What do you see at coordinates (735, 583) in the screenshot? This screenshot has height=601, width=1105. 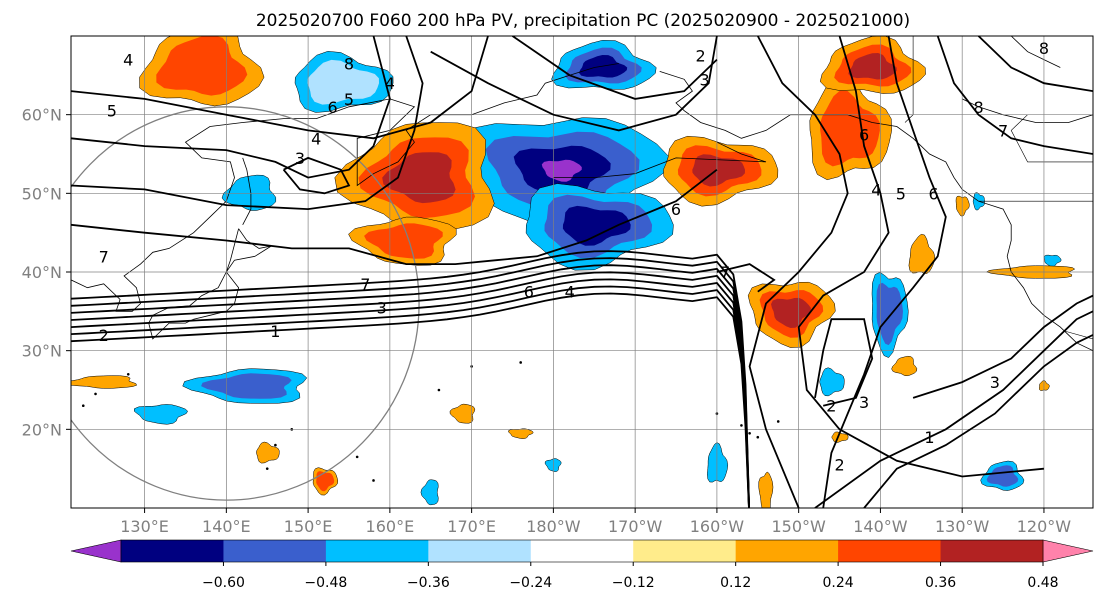 I see `colorbar-tick-label: 0.12` at bounding box center [735, 583].